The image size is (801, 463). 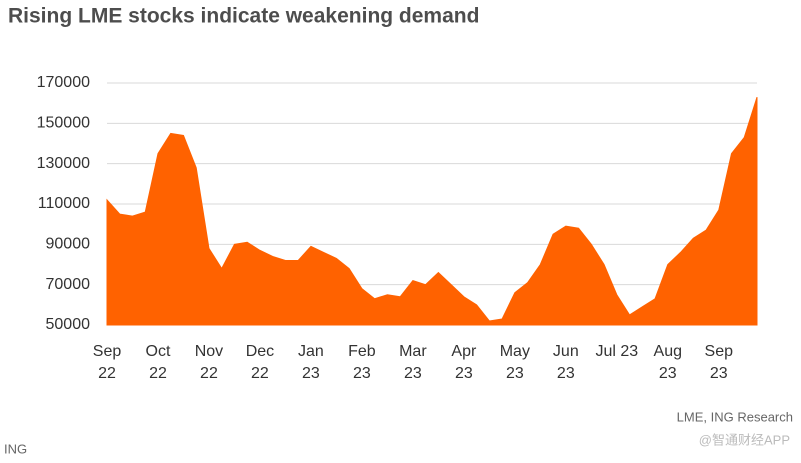 I want to click on y-tick-label: 150000, so click(x=63, y=123).